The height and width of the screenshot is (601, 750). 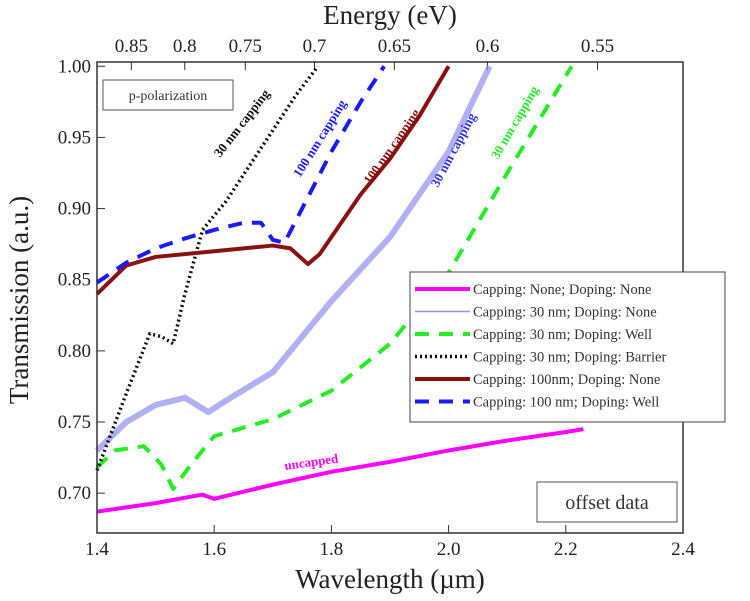 I want to click on top-tick-label: 0.7, so click(x=315, y=46).